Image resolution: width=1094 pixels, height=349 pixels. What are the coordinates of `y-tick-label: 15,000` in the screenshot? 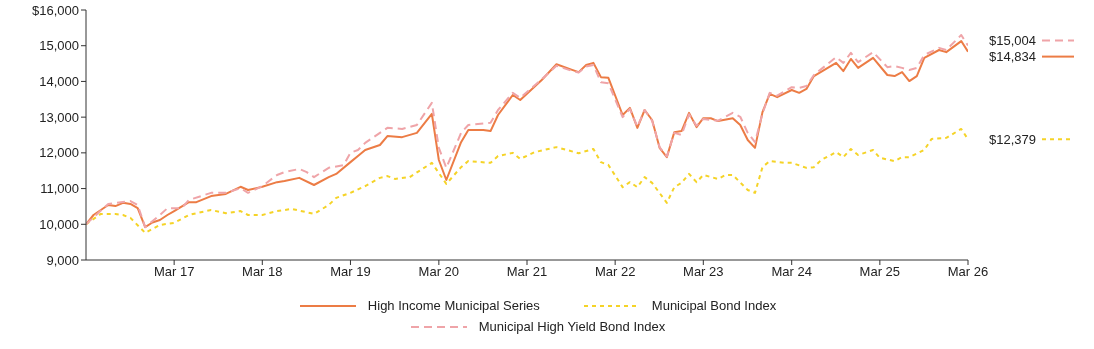 It's located at (59, 46).